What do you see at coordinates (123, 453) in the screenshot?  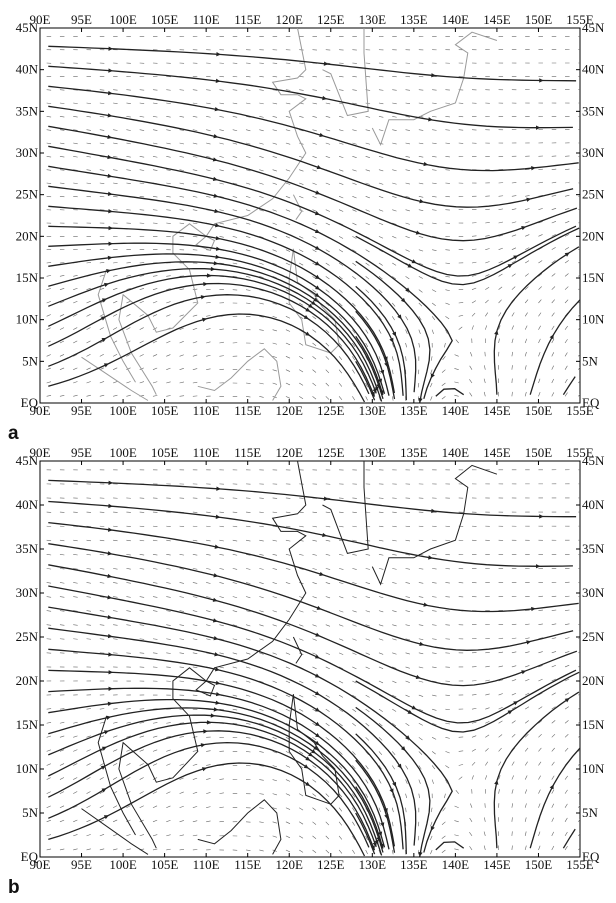 I see `lon-tick-top: 100E` at bounding box center [123, 453].